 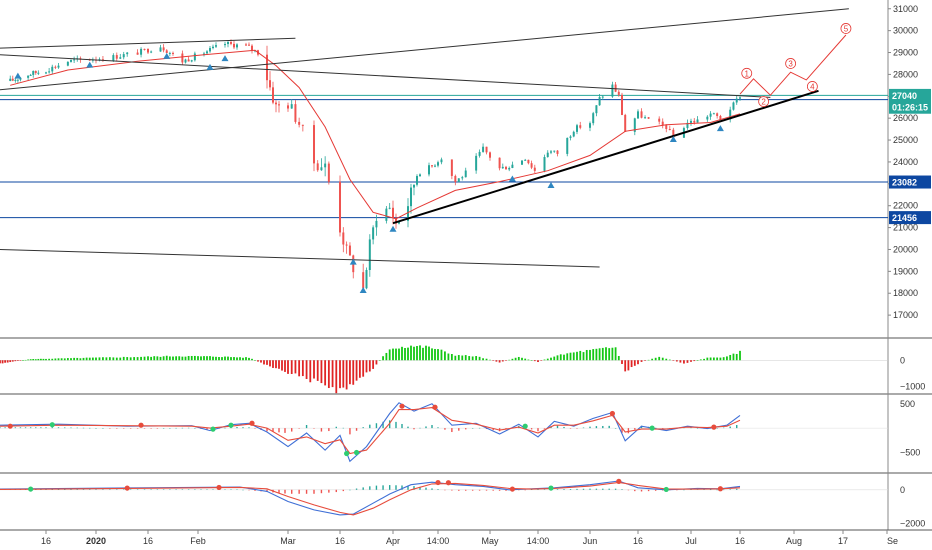 I want to click on wave-label-circle, so click(x=812, y=86).